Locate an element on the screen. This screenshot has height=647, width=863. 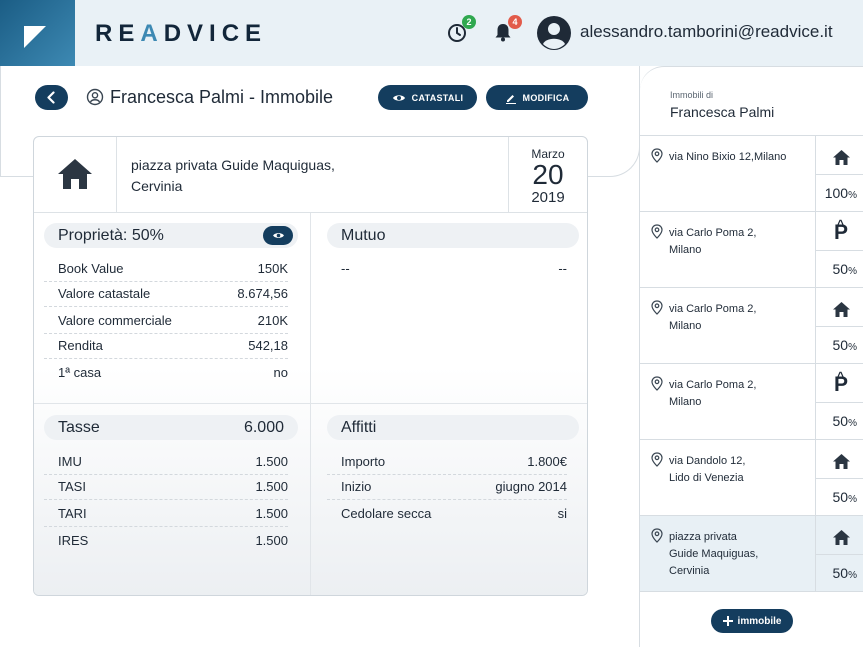
add-property-button: immobile is located at coordinates (752, 621).